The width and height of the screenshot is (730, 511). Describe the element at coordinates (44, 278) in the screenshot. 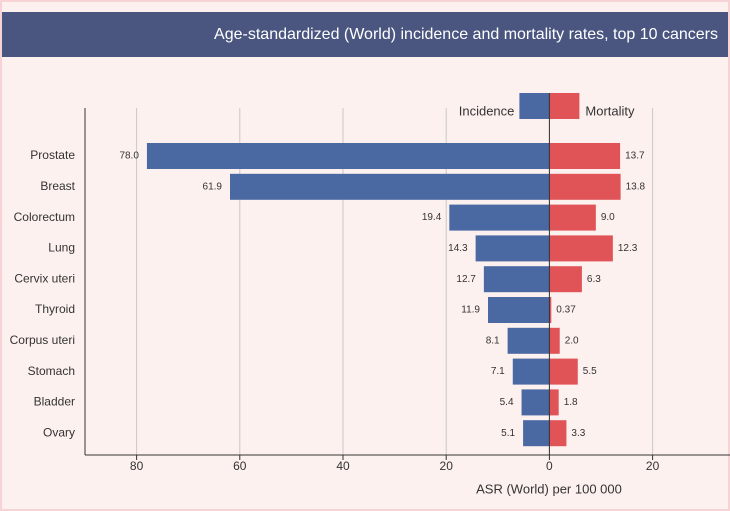

I see `y-tick-label: Cervix uteri` at that location.